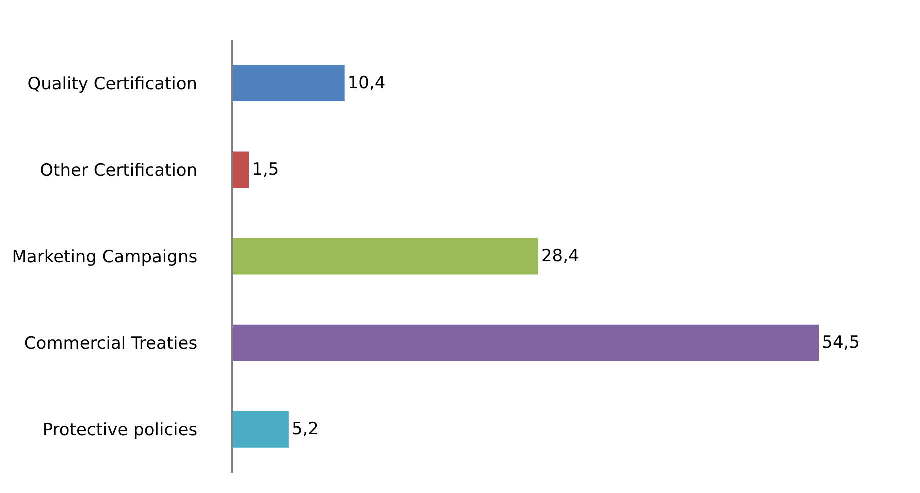 Image resolution: width=920 pixels, height=493 pixels. What do you see at coordinates (120, 430) in the screenshot?
I see `y-tick-label: Protective policies` at bounding box center [120, 430].